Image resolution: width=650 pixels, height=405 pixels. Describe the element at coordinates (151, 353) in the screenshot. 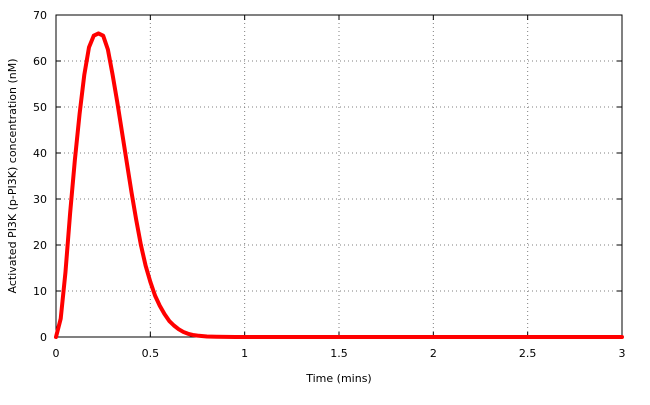

I see `x-tick-label: 0.5` at that location.